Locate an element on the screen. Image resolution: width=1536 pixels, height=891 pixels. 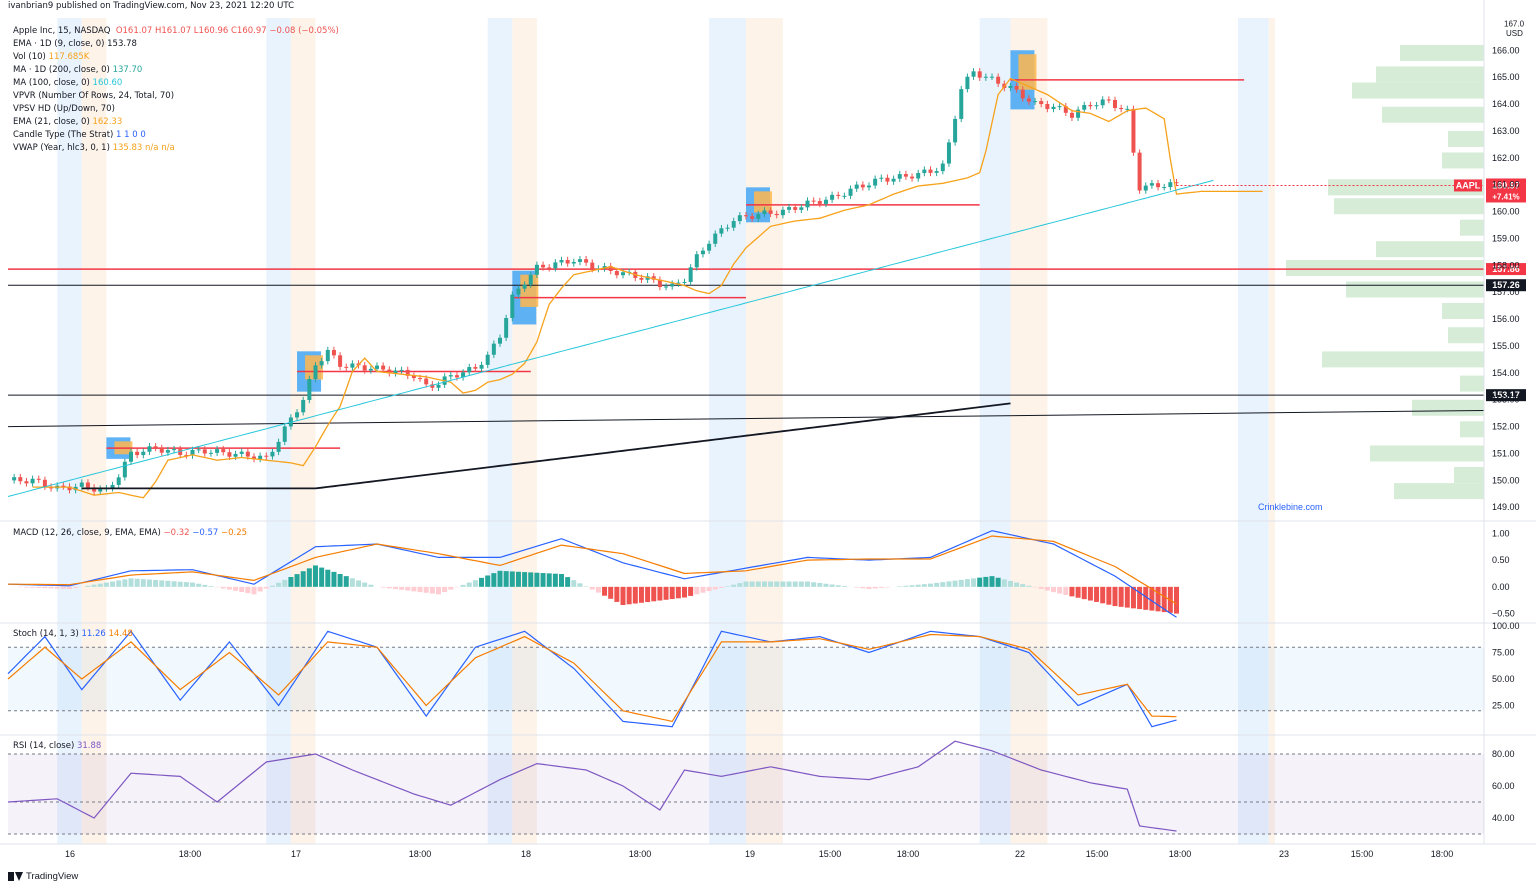
indicator-label: EMA · 1D (9, close, 0) is located at coordinates (59, 44).